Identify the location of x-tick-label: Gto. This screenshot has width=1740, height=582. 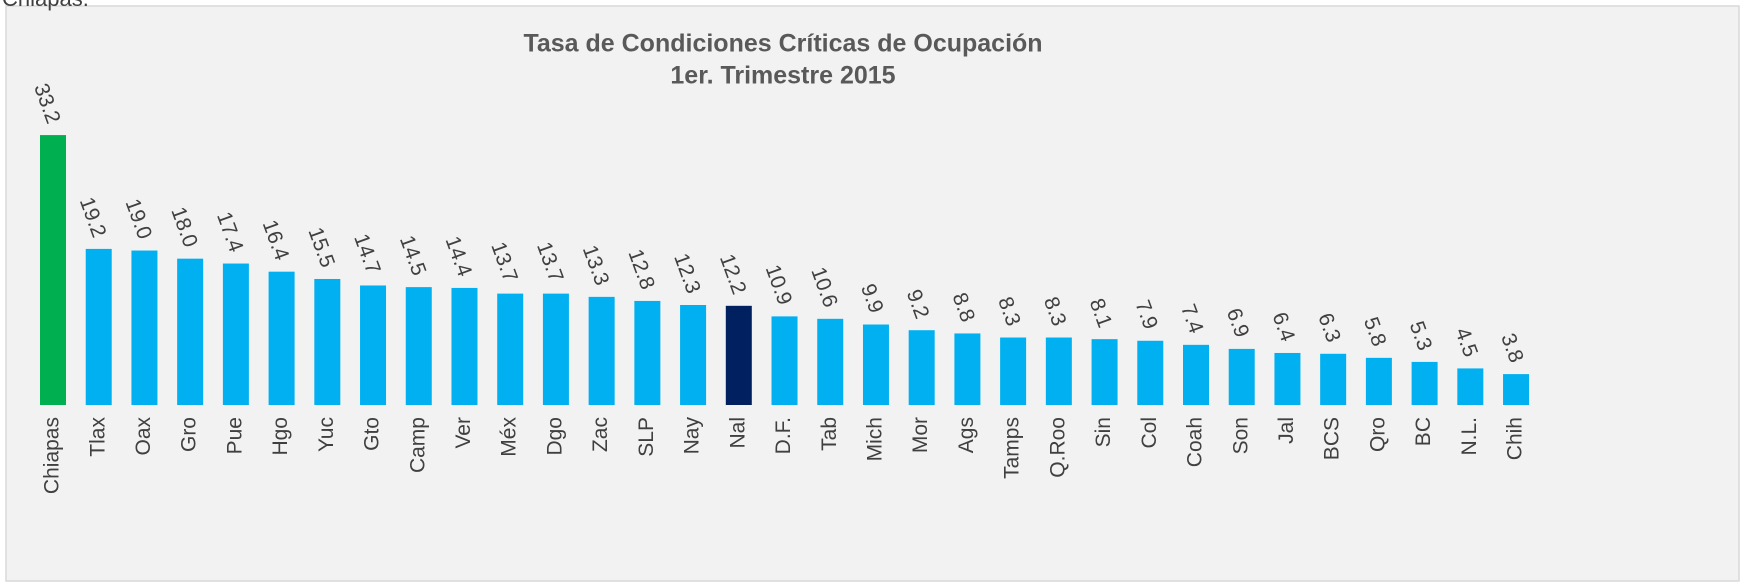
(372, 434).